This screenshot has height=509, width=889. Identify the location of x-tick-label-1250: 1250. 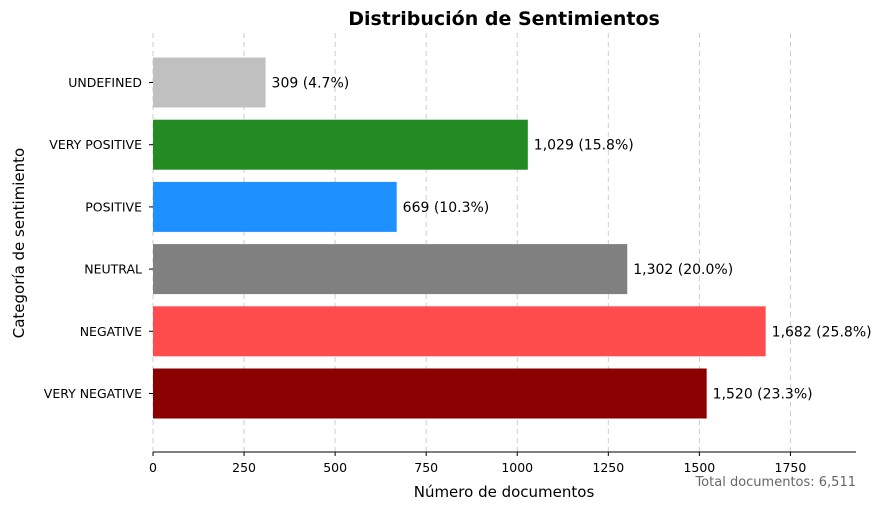
(608, 467).